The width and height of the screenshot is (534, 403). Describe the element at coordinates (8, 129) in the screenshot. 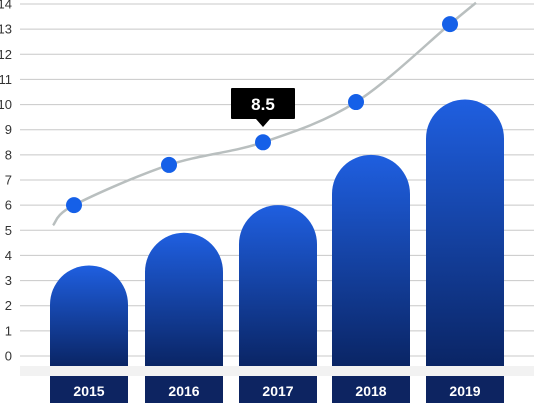

I see `y-tick-label: 9` at that location.